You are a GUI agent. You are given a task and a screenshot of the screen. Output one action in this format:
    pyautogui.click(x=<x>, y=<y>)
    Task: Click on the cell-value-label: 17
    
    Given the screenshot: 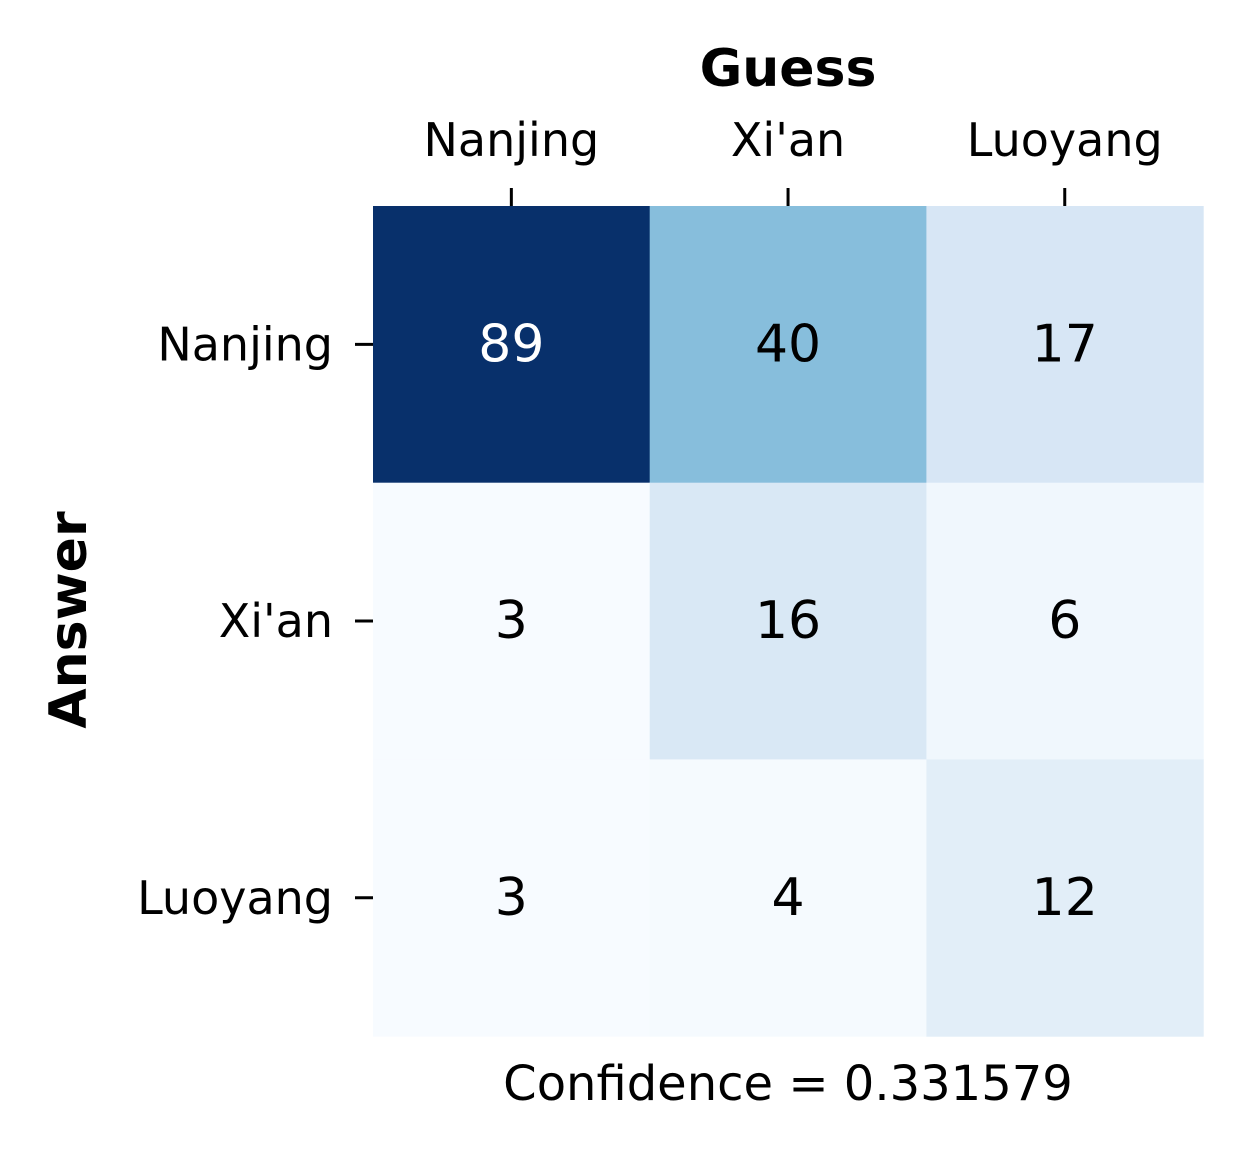 What is the action you would take?
    pyautogui.click(x=1065, y=344)
    